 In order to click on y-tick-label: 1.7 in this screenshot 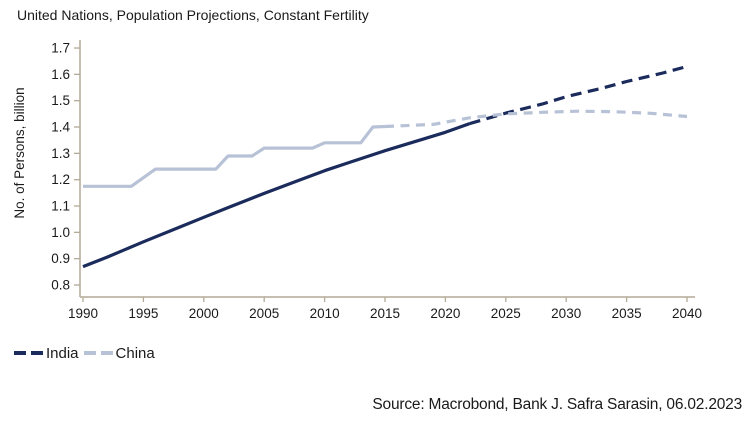, I will do `click(60, 48)`.